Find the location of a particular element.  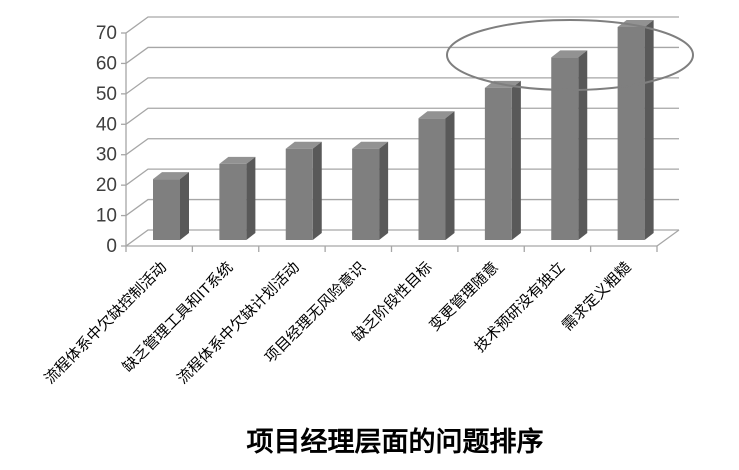

y-tick-label: 70 is located at coordinates (106, 33).